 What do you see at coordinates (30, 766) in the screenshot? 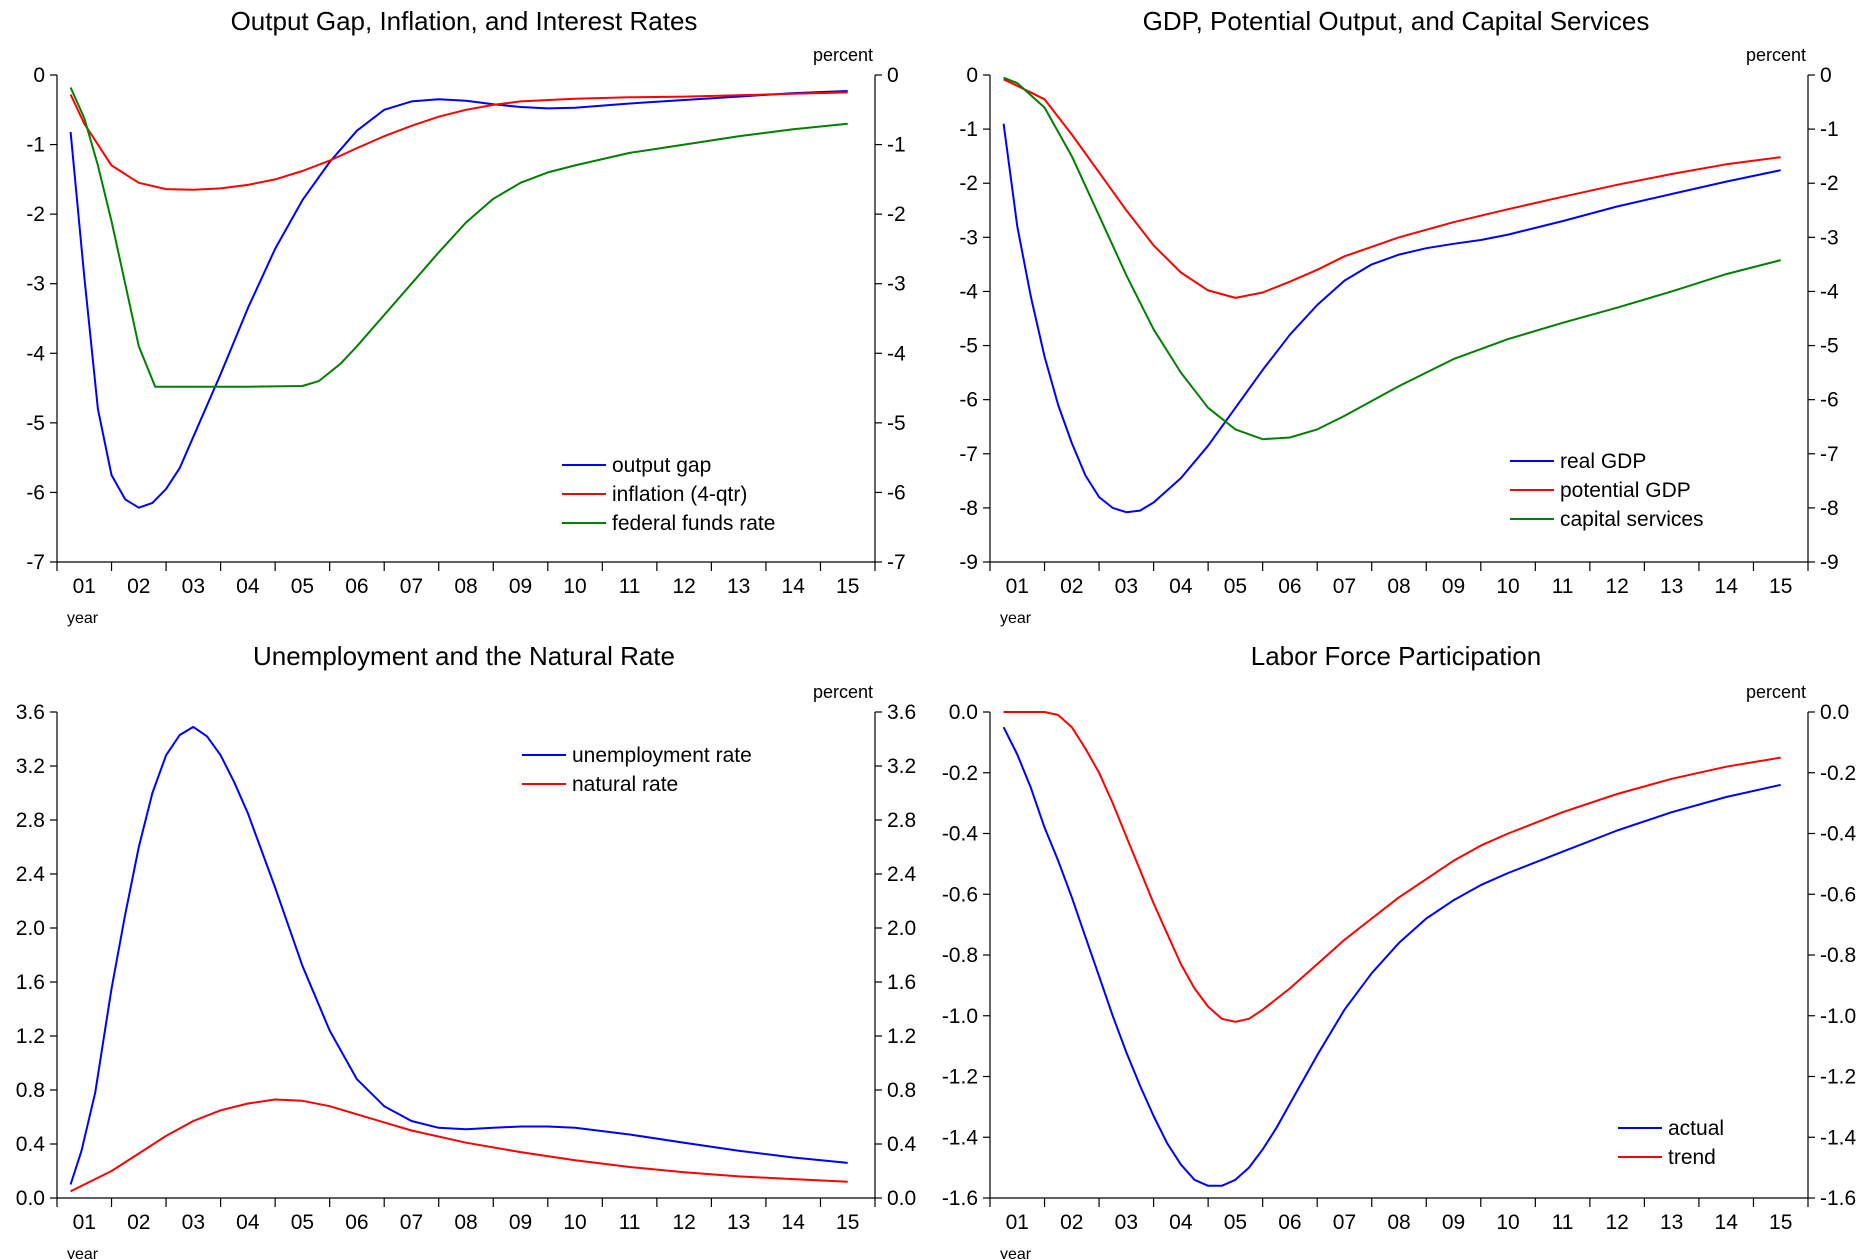
I see `y-tick-label-left: 3.2` at bounding box center [30, 766].